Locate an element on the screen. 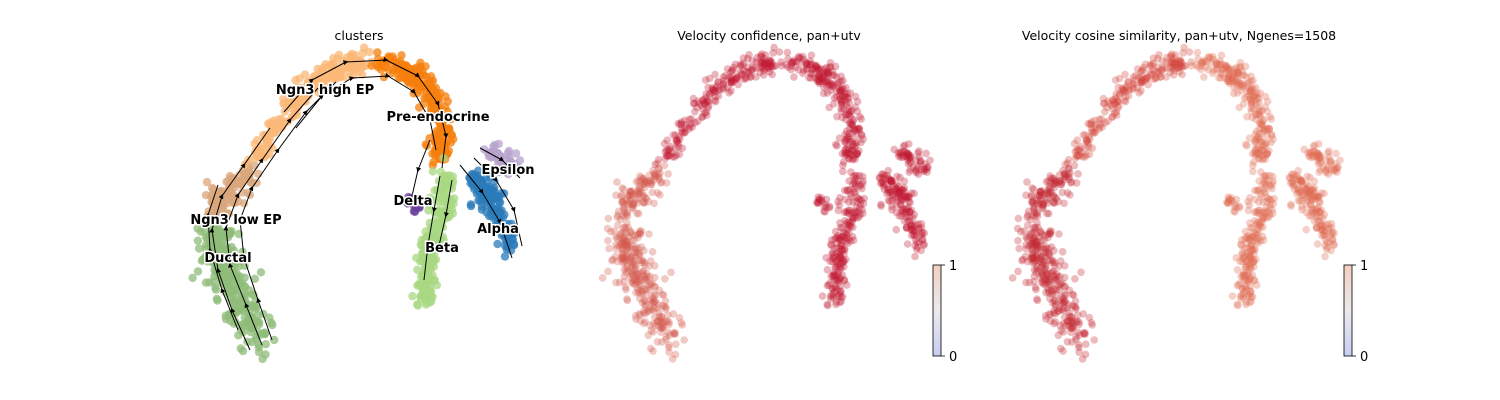  cluster-label-epsilon: Epsilon is located at coordinates (507, 170).